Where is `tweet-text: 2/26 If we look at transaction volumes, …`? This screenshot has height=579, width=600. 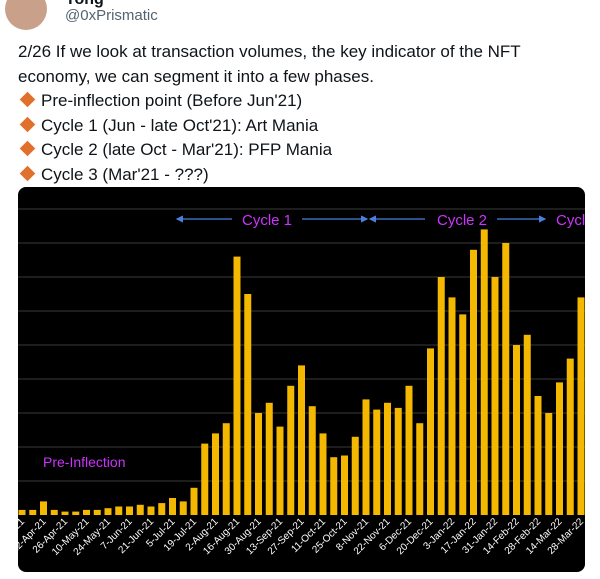 tweet-text: 2/26 If we look at transaction volumes, … is located at coordinates (269, 64).